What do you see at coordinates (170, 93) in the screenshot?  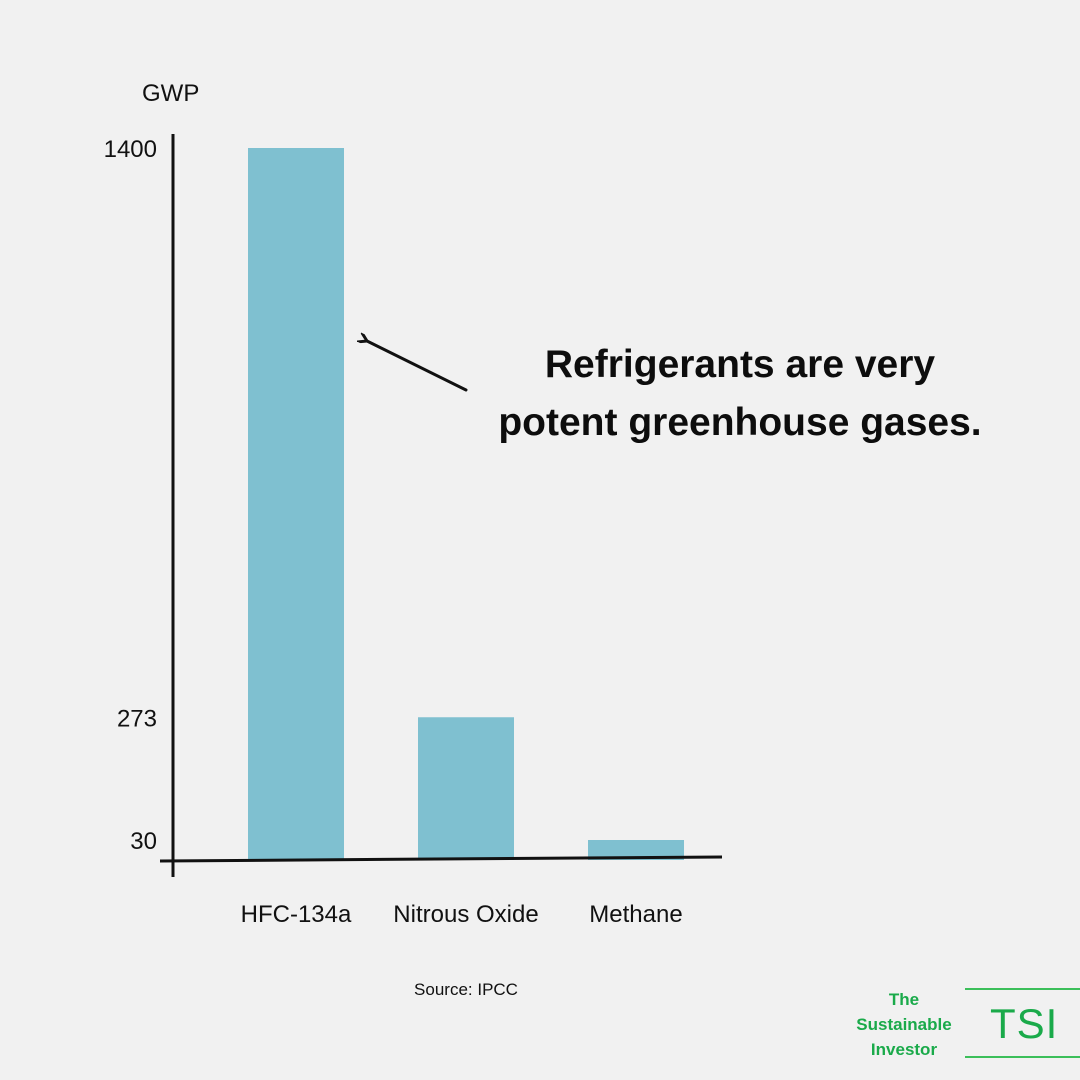 I see `y-axis-label: GWP` at bounding box center [170, 93].